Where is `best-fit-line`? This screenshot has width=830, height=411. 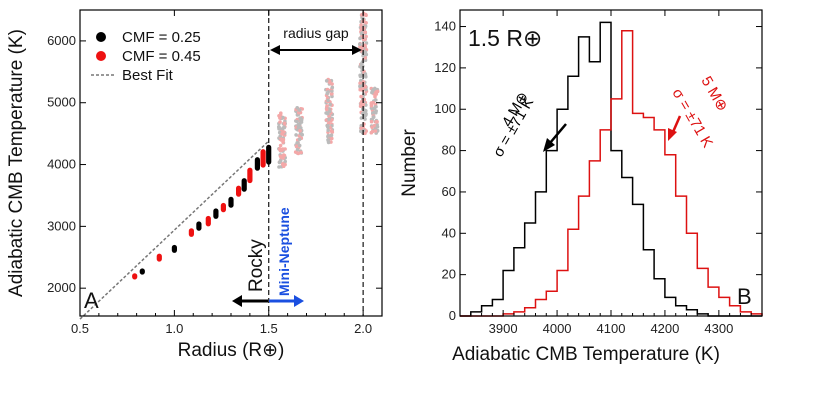
best-fit-line is located at coordinates (174, 230).